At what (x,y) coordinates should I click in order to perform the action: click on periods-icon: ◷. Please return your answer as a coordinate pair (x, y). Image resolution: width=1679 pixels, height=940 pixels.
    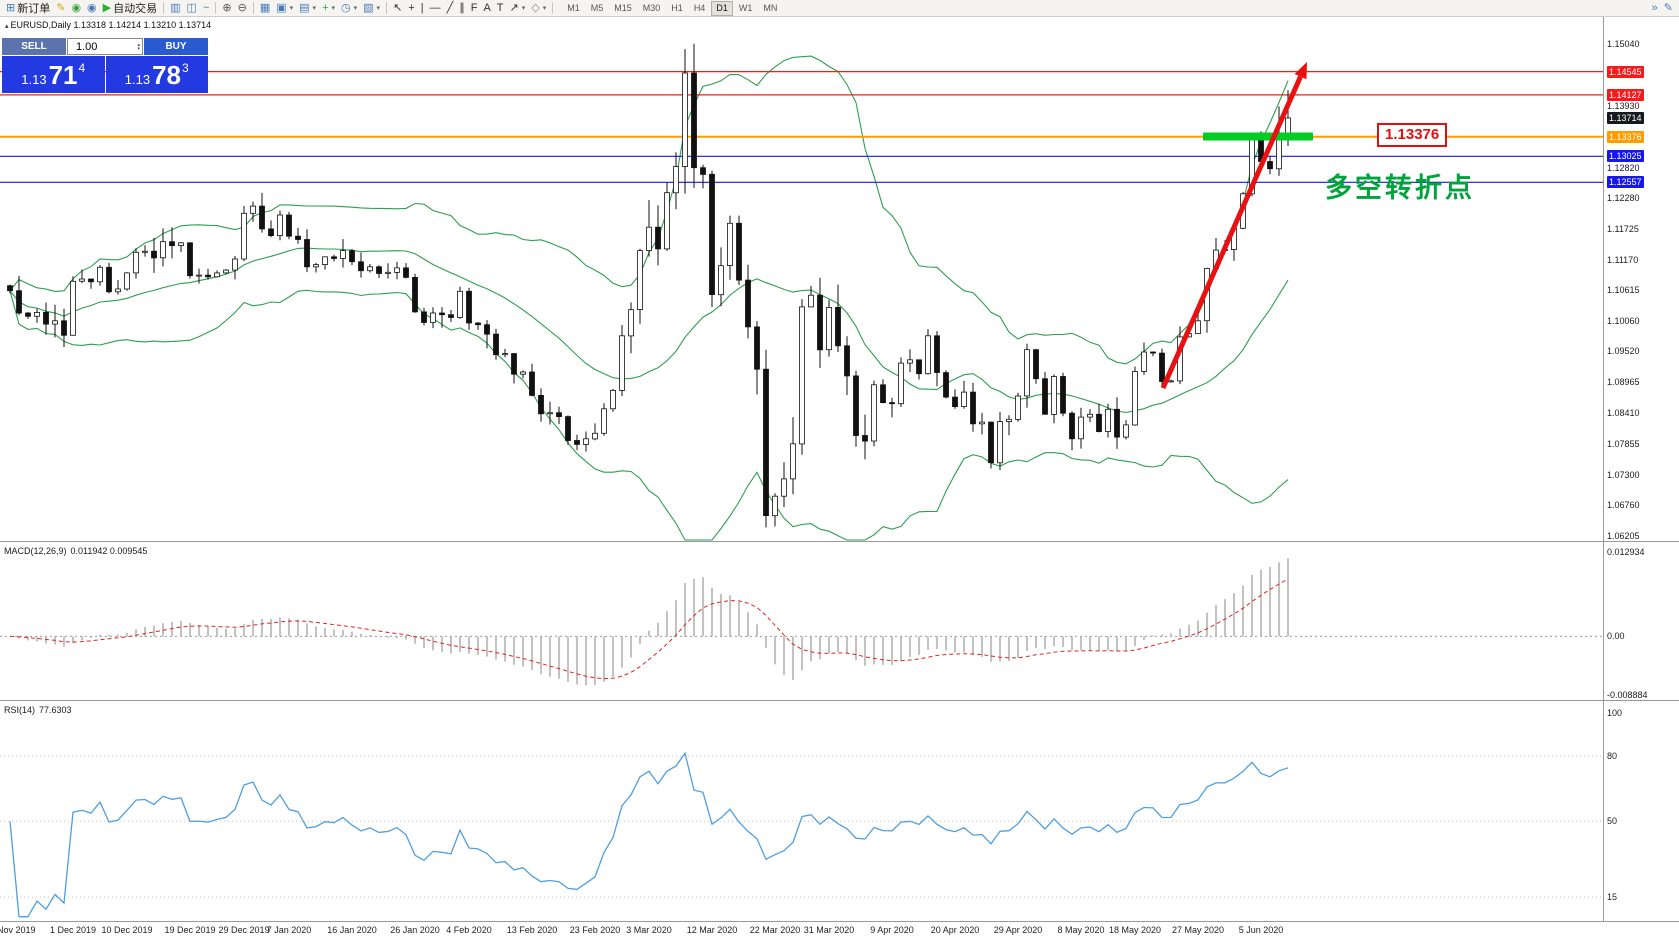
    Looking at the image, I should click on (346, 7).